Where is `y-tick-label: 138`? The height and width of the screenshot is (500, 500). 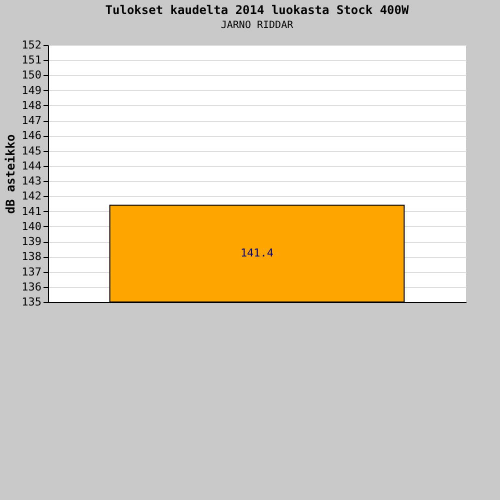 y-tick-label: 138 is located at coordinates (32, 257).